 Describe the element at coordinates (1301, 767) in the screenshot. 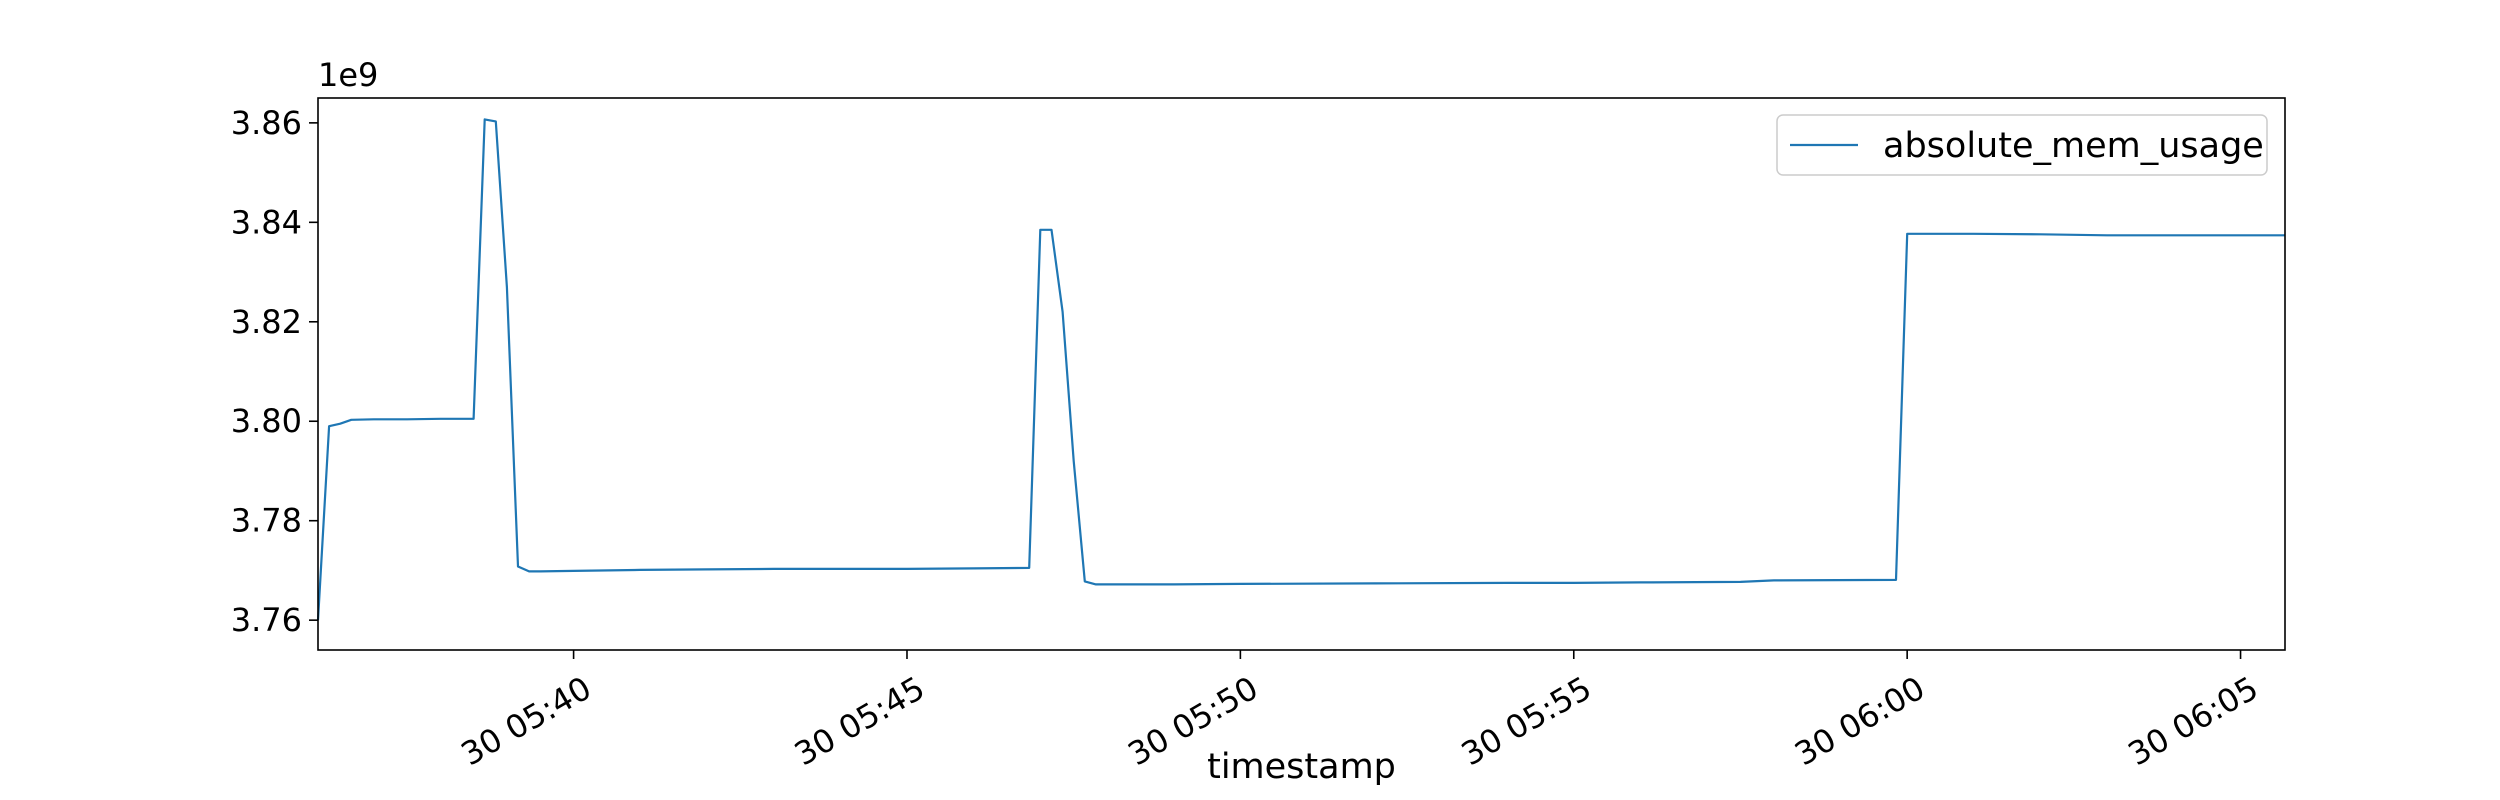

I see `x-axis-title: timestamp` at that location.